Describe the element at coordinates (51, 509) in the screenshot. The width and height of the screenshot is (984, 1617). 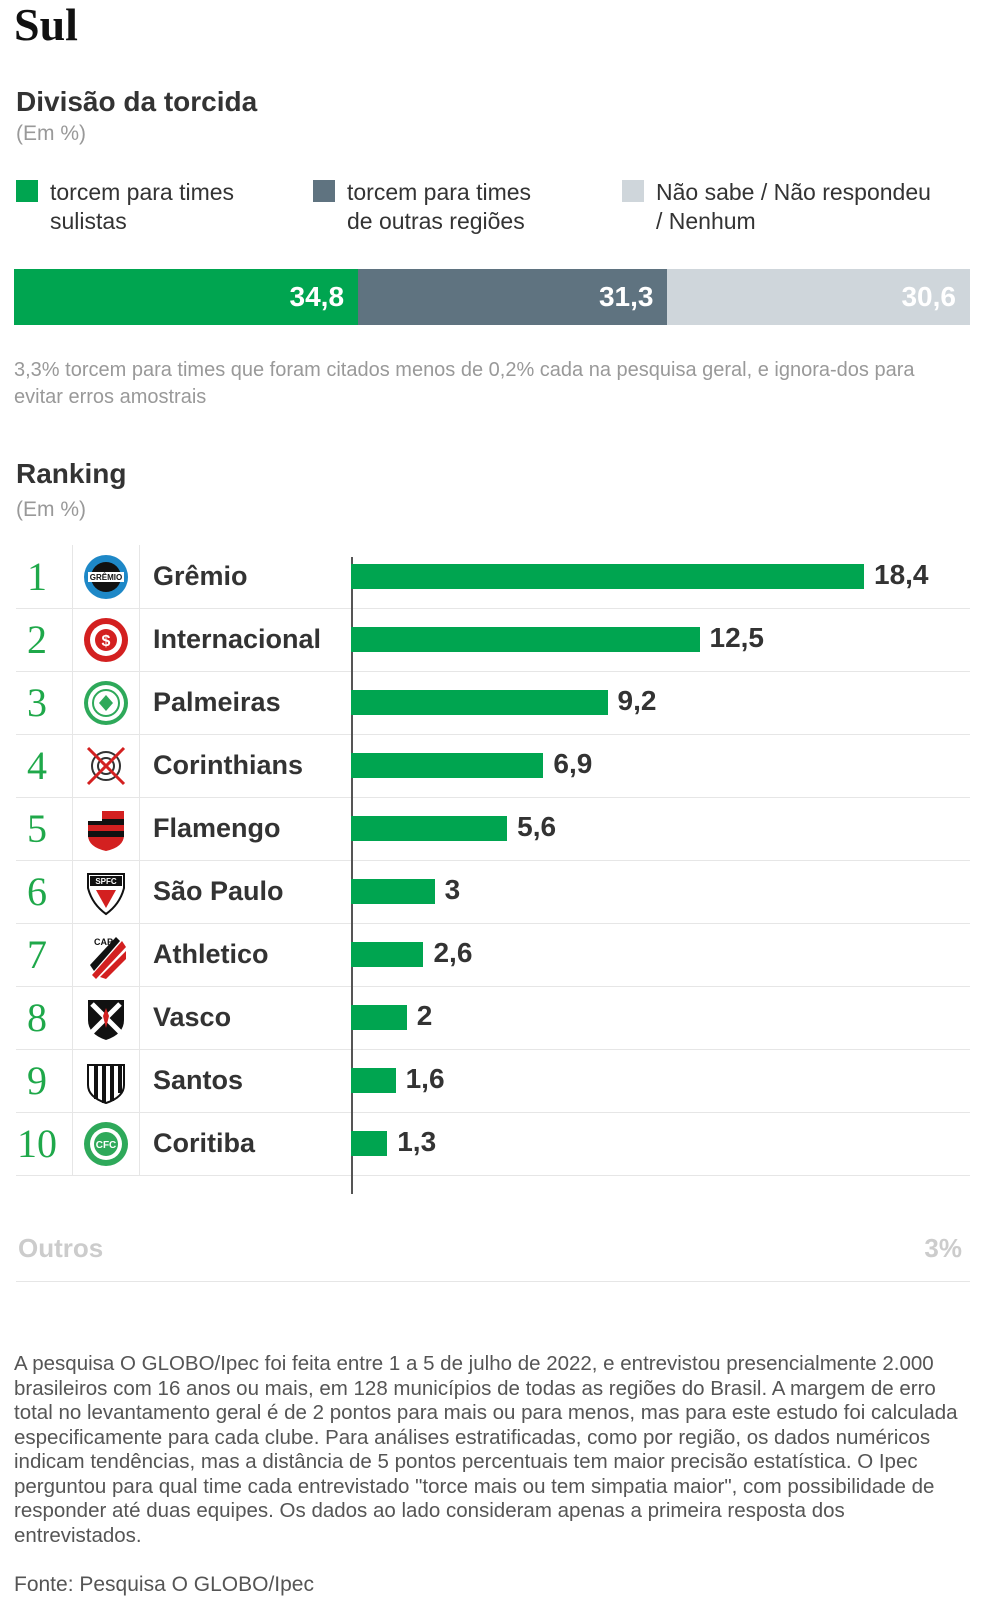
I see `ranking-unit: (Em %)` at that location.